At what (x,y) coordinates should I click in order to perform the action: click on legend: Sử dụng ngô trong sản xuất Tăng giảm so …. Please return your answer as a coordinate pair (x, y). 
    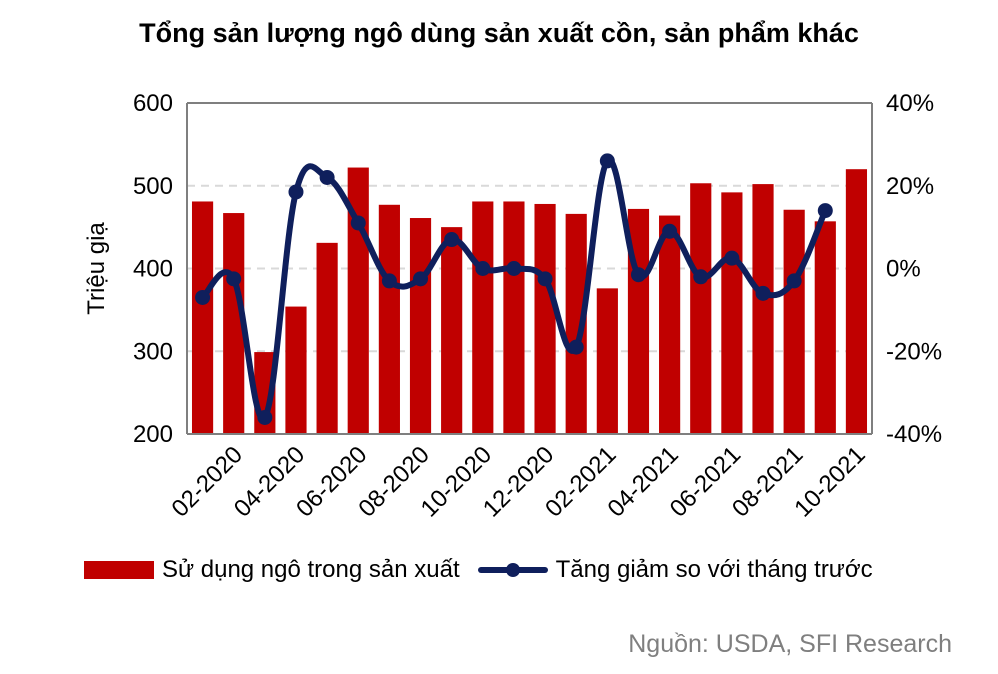
    Looking at the image, I should click on (487, 570).